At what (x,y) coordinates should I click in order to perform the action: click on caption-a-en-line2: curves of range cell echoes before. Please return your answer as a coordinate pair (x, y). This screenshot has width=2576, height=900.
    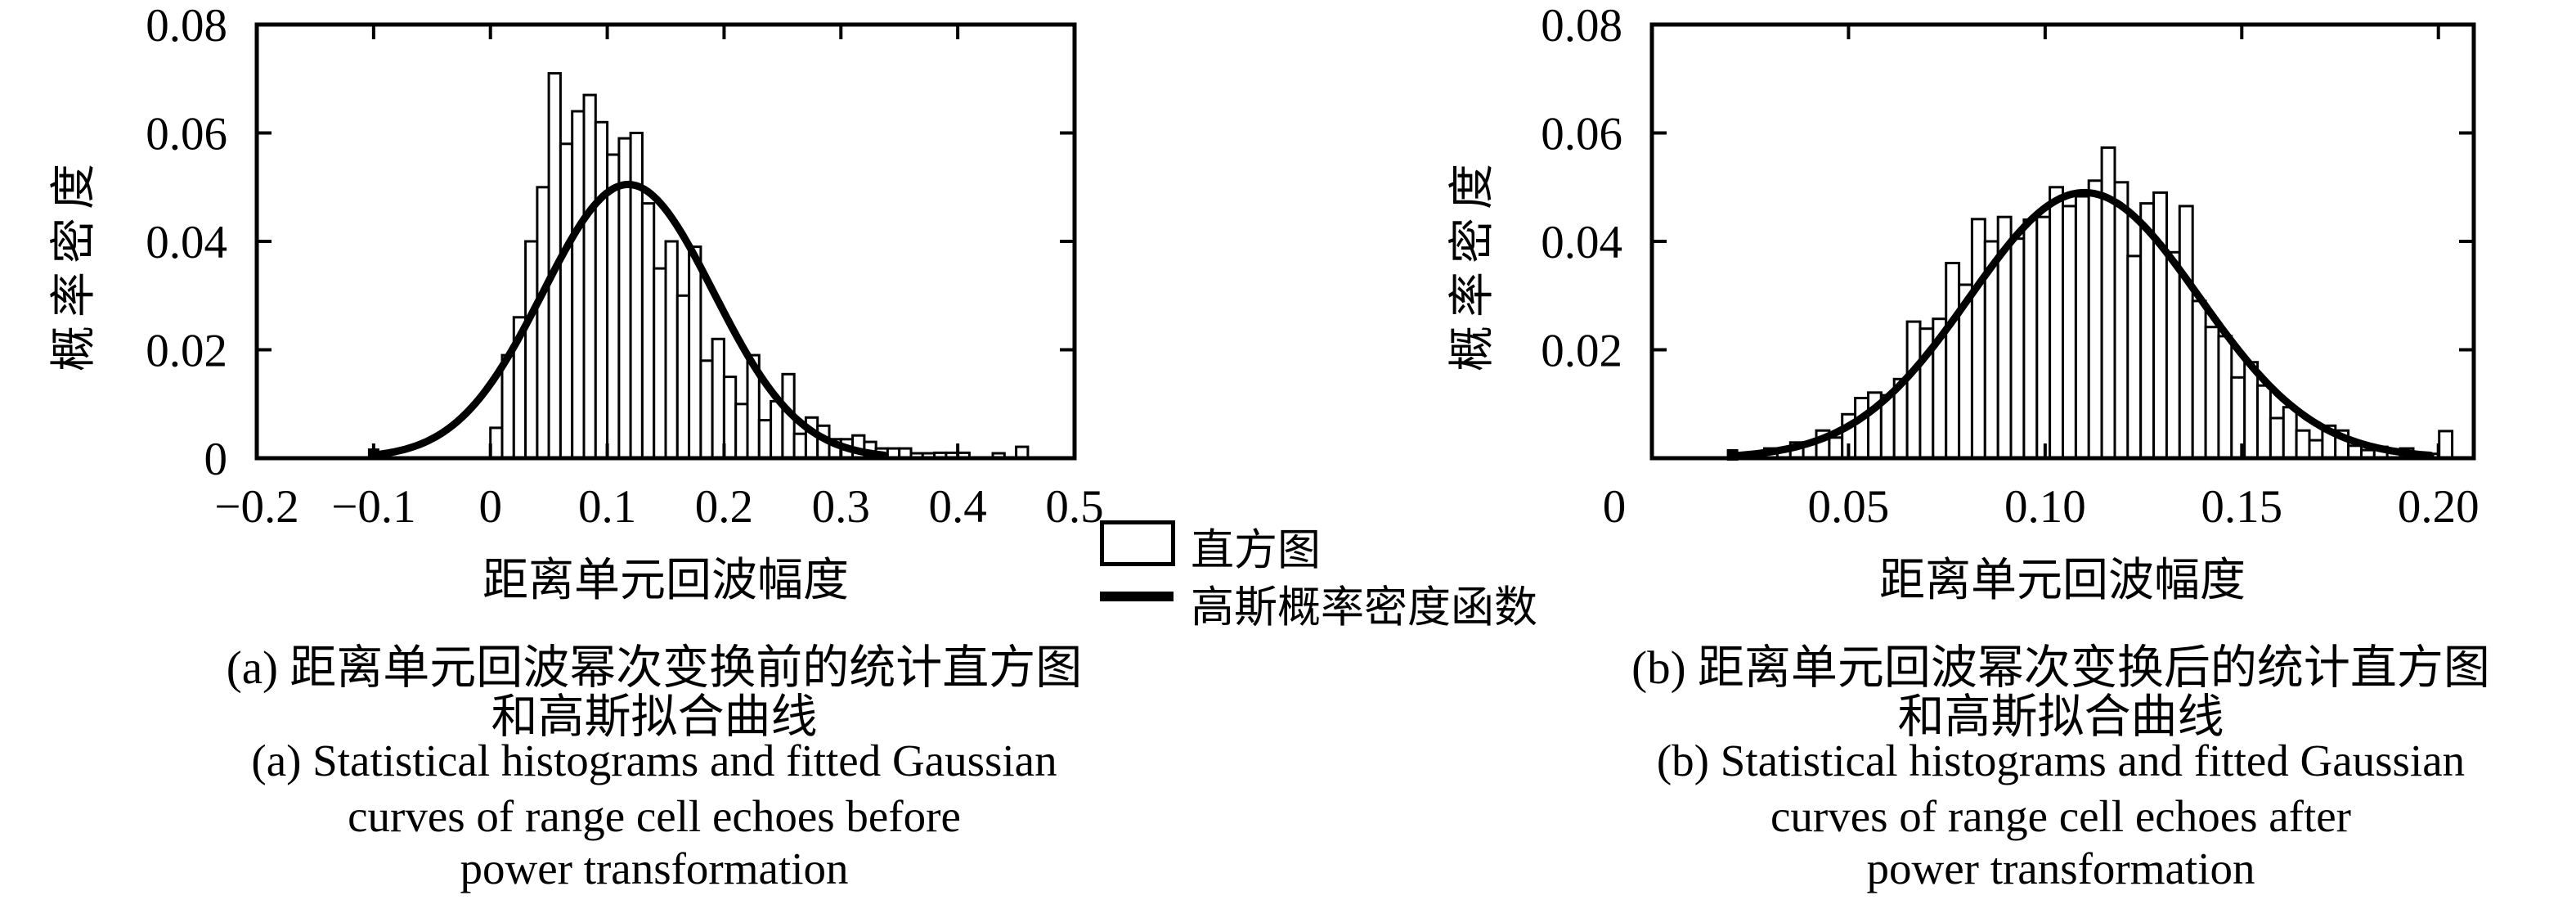
    Looking at the image, I should click on (654, 816).